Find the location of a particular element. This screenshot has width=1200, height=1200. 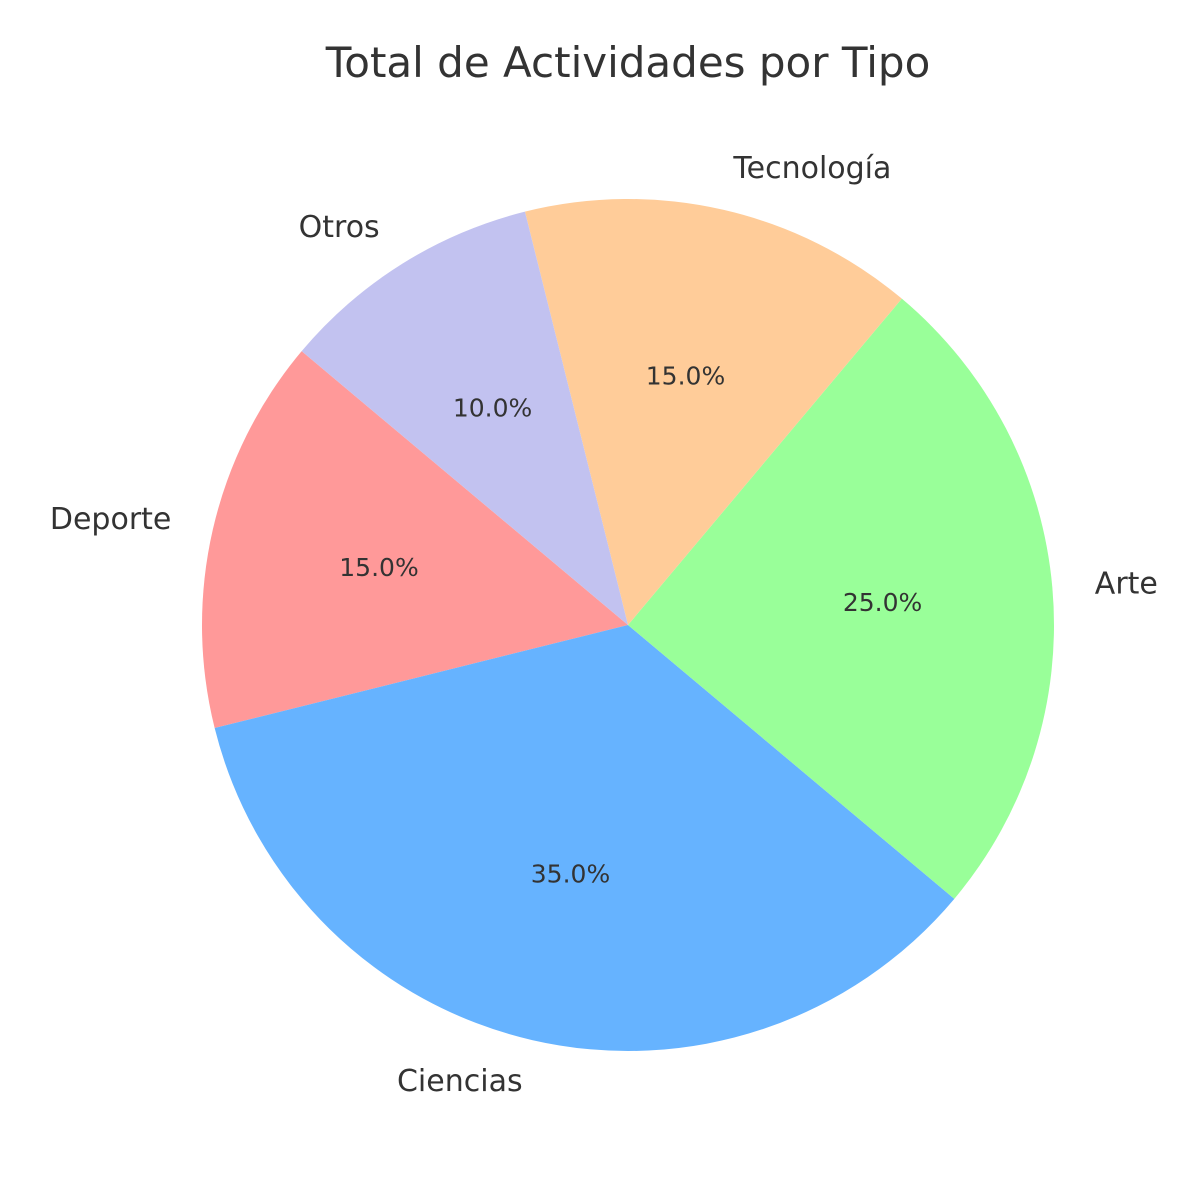

slice-label-tecnologia: Tecnología is located at coordinates (811, 168).